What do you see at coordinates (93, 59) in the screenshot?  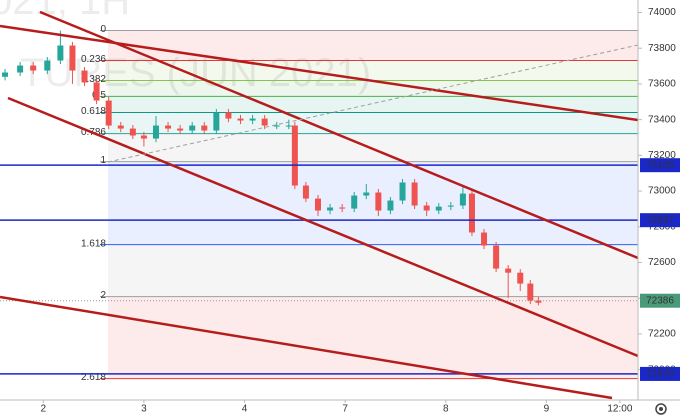 I see `fib-label: 0.236` at bounding box center [93, 59].